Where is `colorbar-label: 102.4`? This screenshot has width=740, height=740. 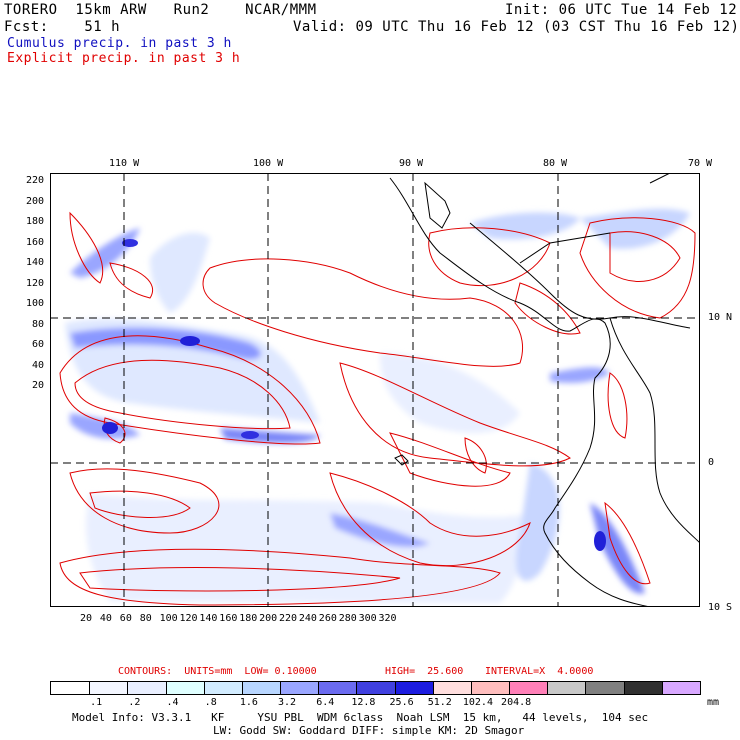
colorbar-label: 102.4 is located at coordinates (477, 702).